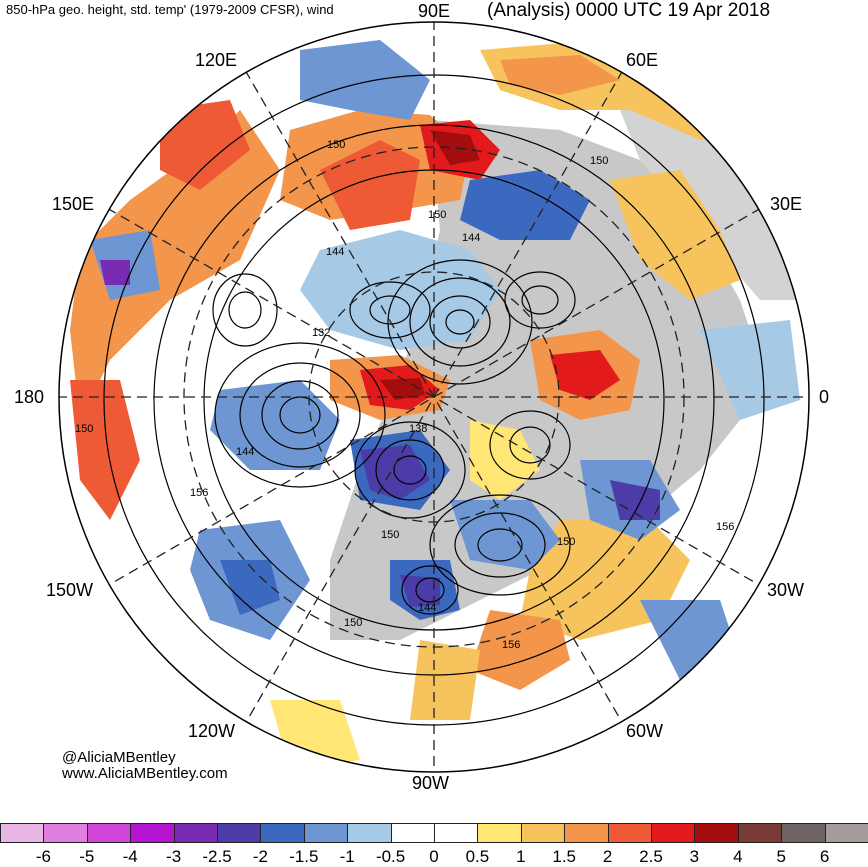 The image size is (868, 867). What do you see at coordinates (145, 773) in the screenshot?
I see `credit-url: www.AliciaMBentley.com` at bounding box center [145, 773].